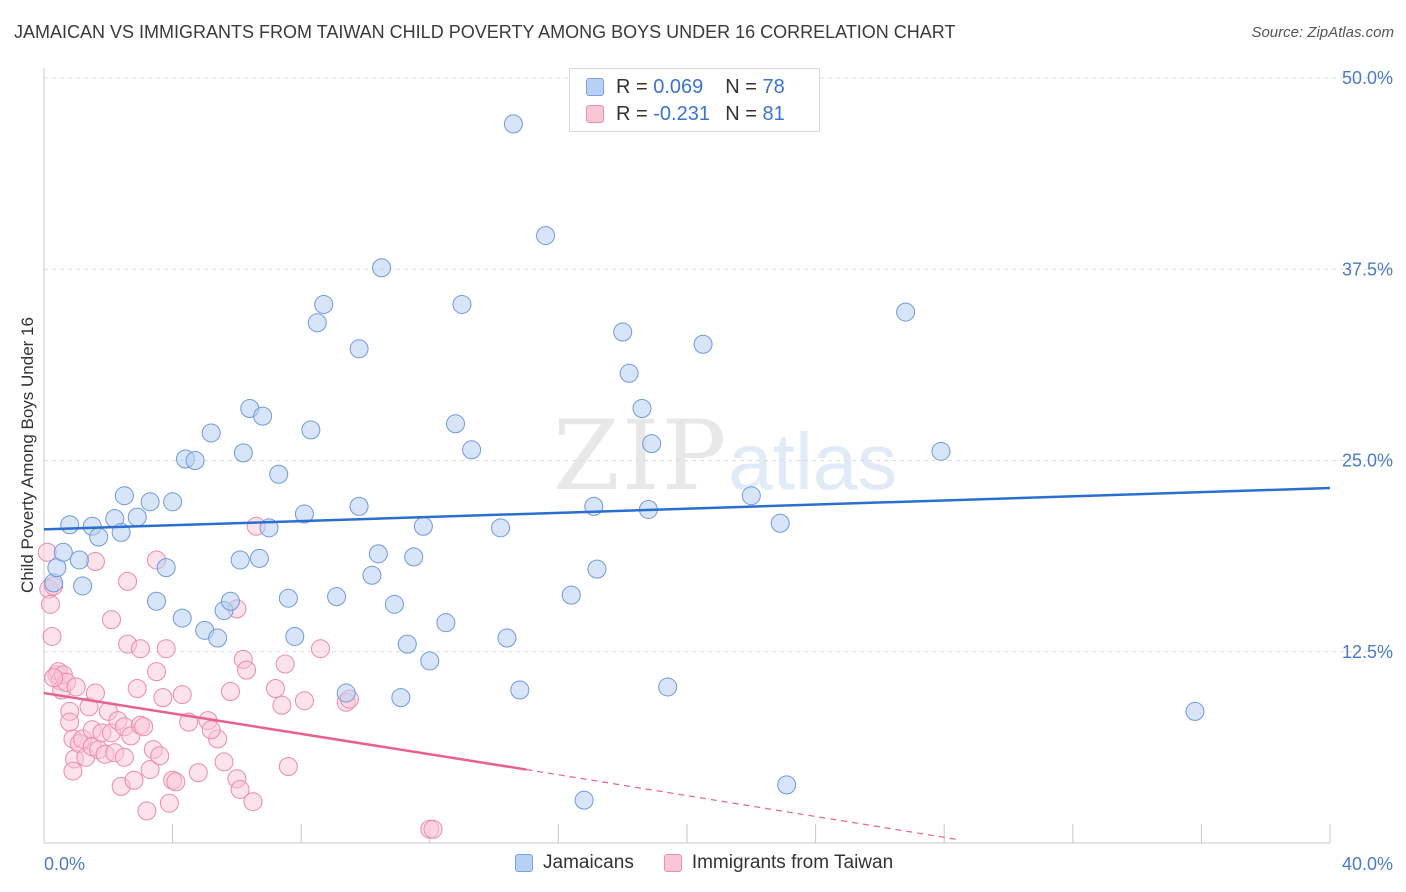  Describe the element at coordinates (524, 863) in the screenshot. I see `jamaicans-swatch` at that location.